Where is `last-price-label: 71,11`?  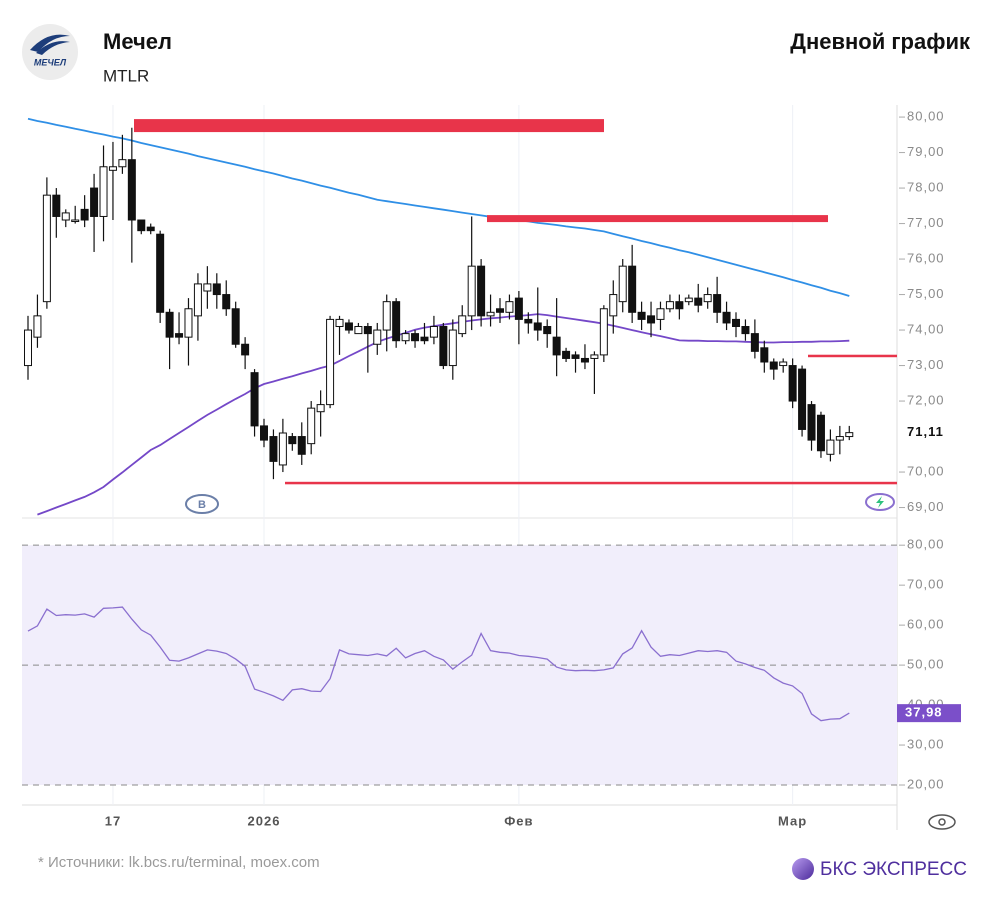
last-price-label: 71,11 is located at coordinates (925, 431).